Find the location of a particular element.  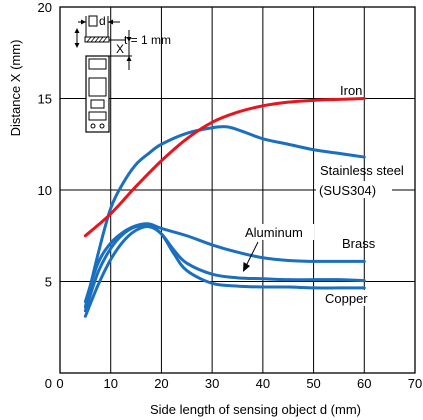

label-sus304-bg is located at coordinates (354, 189).